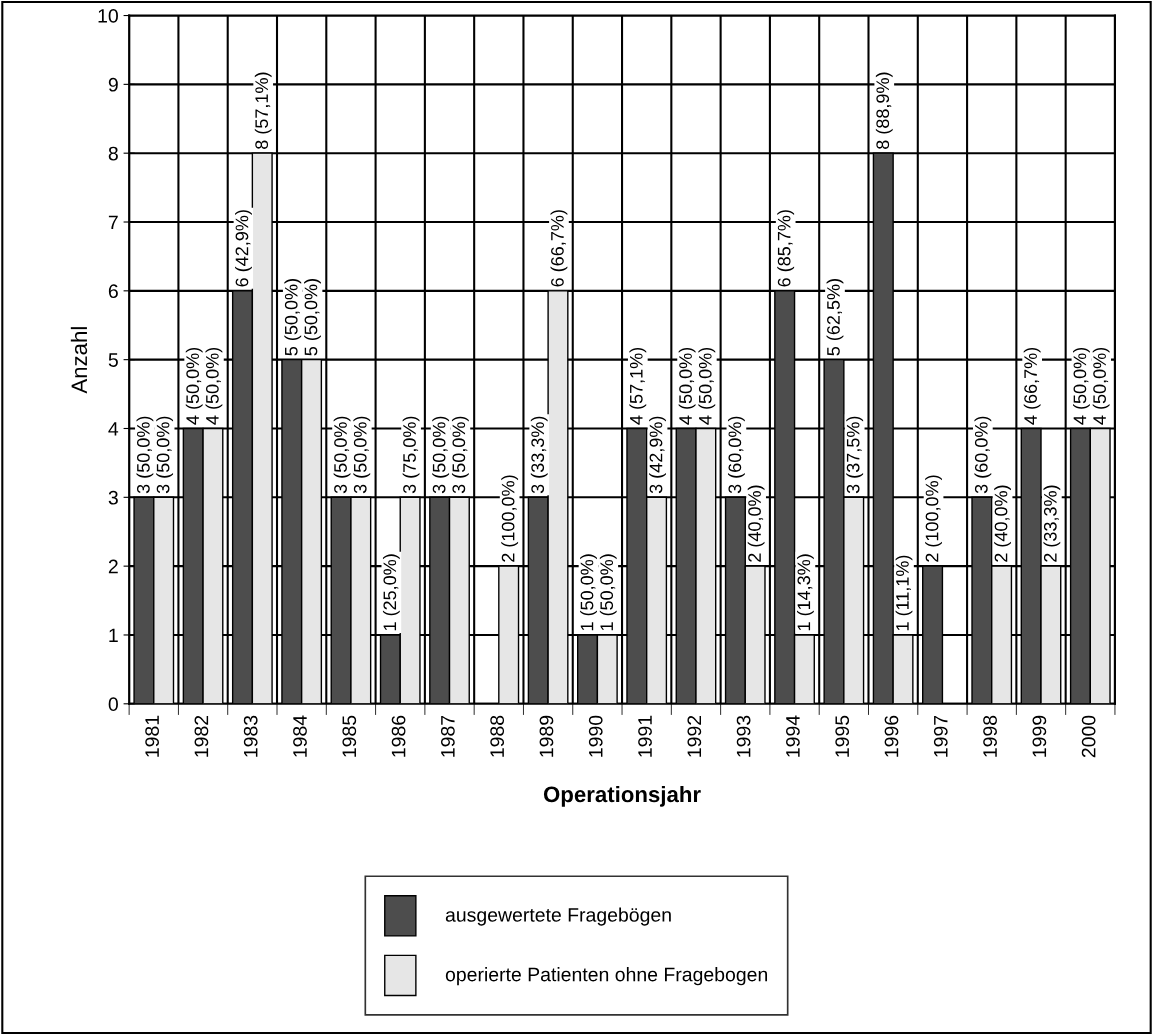 The height and width of the screenshot is (1035, 1153). What do you see at coordinates (904, 593) in the screenshot?
I see `data-label: 1 (11,1%)` at bounding box center [904, 593].